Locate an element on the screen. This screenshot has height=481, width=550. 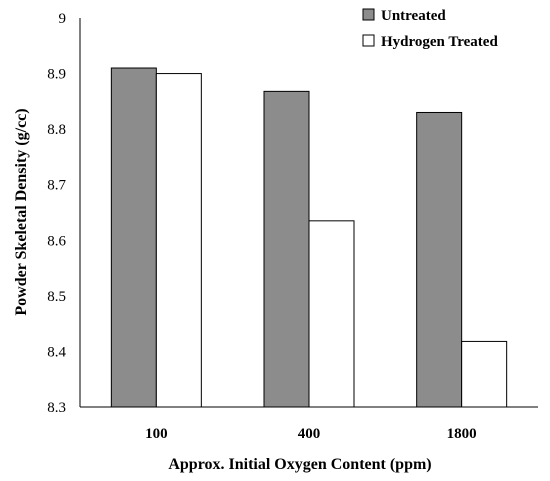
legend-item-untreated: Untreated is located at coordinates (404, 16).